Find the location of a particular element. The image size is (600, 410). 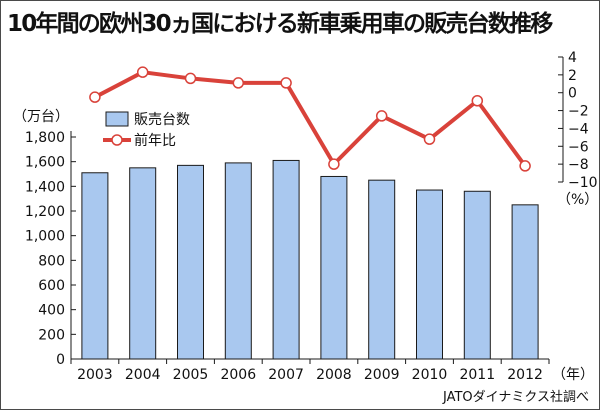

x-tick-label: 2005 is located at coordinates (191, 375).